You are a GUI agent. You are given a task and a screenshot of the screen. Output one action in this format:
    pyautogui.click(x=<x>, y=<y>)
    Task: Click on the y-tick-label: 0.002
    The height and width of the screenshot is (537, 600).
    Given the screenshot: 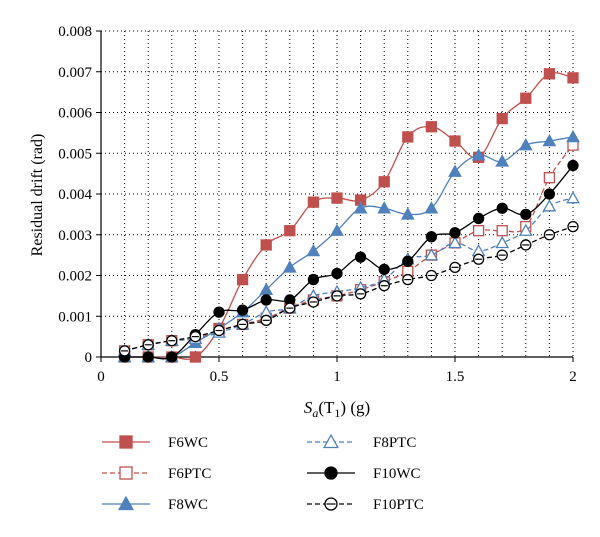 What is the action you would take?
    pyautogui.click(x=75, y=277)
    